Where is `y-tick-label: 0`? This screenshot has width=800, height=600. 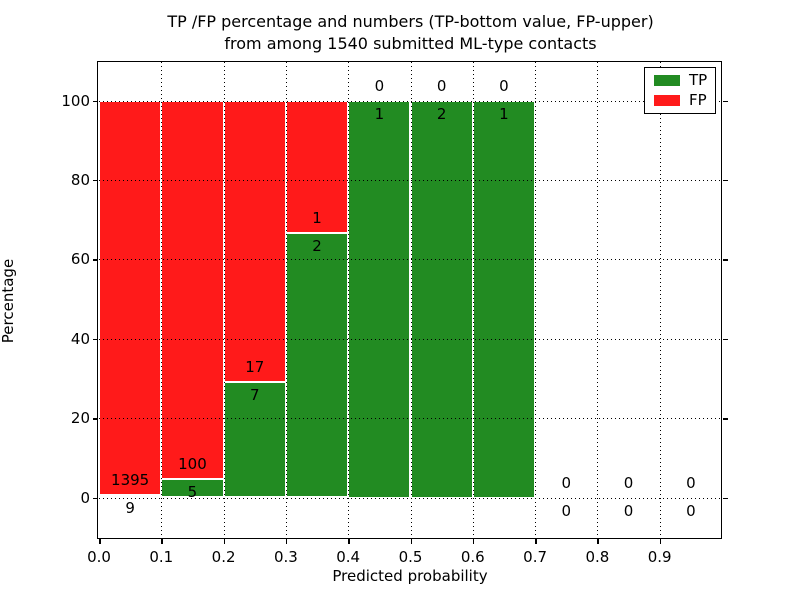
y-tick-label: 0 is located at coordinates (85, 497).